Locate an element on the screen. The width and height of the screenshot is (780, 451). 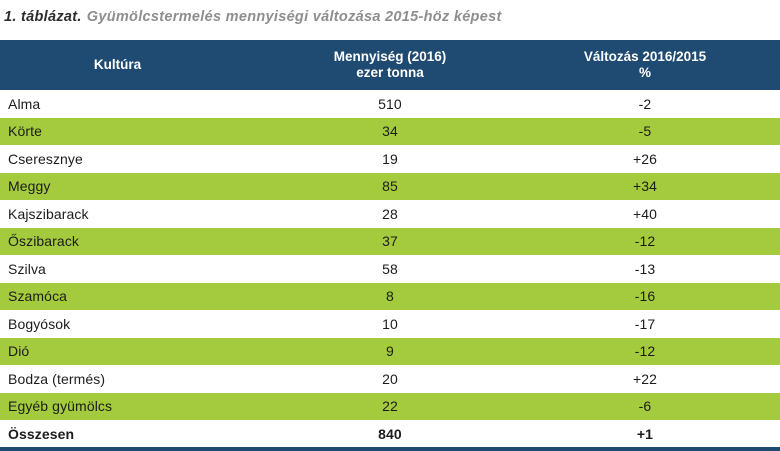
row-valtozas: -16 is located at coordinates (645, 296).